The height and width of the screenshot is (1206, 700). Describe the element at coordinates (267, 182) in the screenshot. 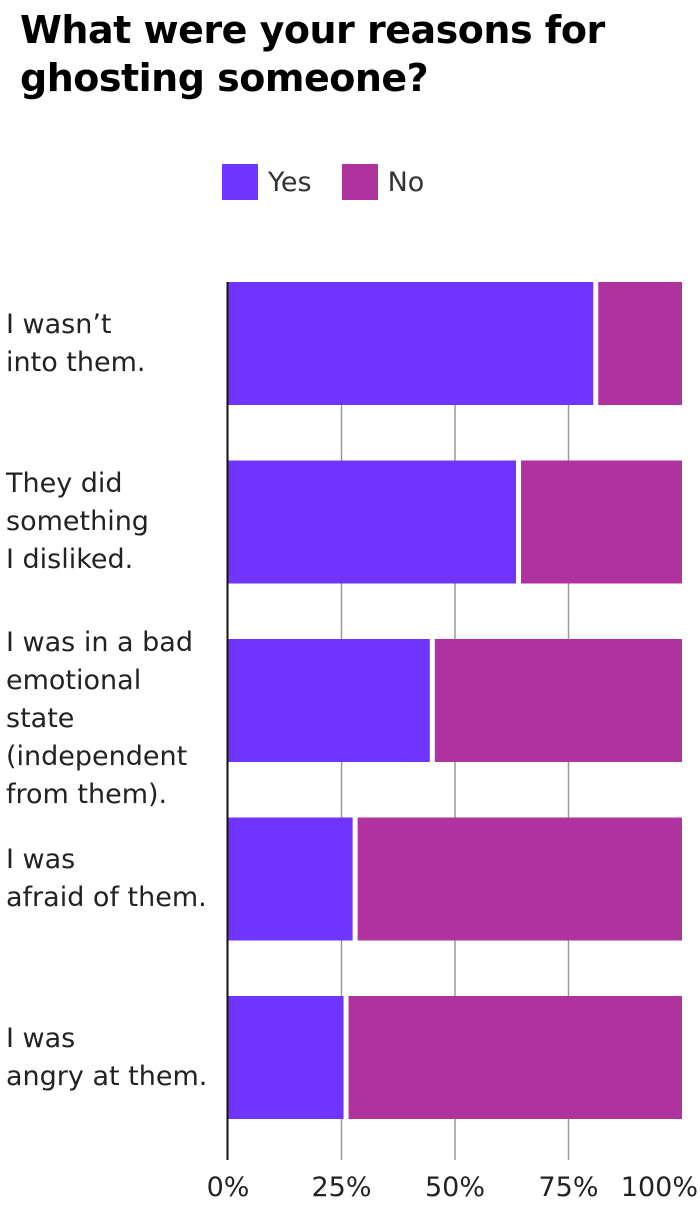

I see `legend-item-yes: Yes` at that location.